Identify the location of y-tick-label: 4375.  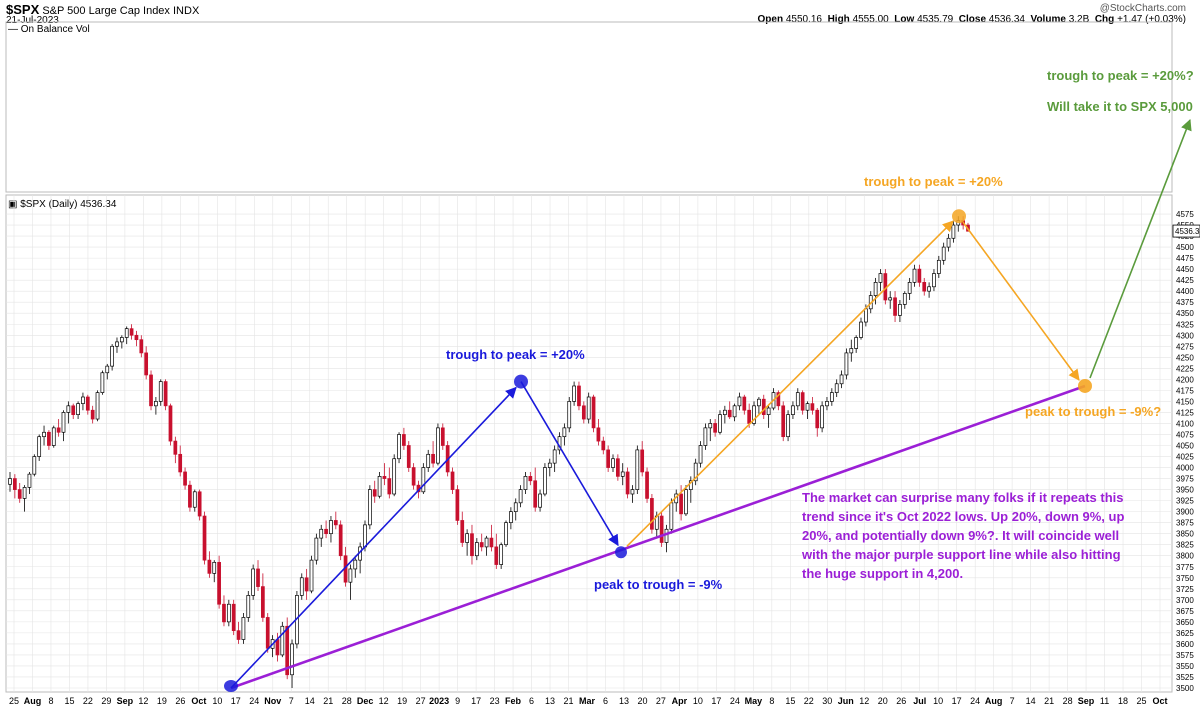
(1185, 302).